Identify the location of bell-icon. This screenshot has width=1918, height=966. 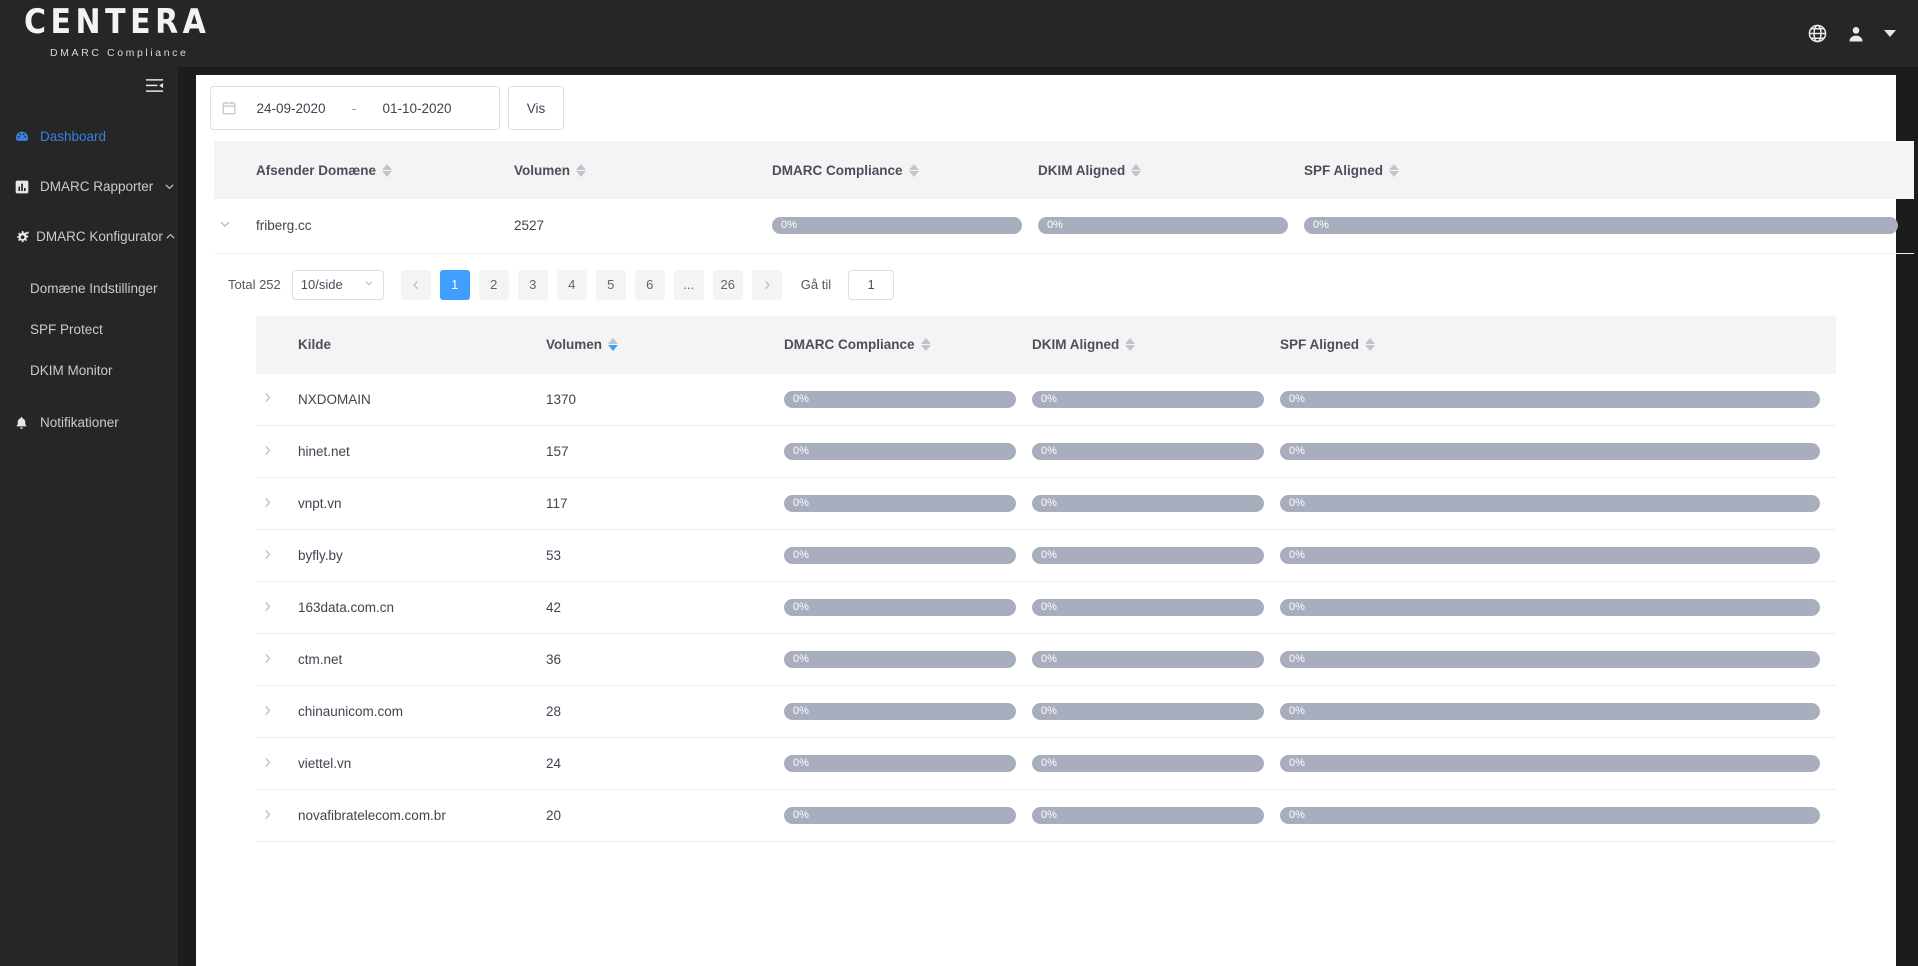
(26, 423).